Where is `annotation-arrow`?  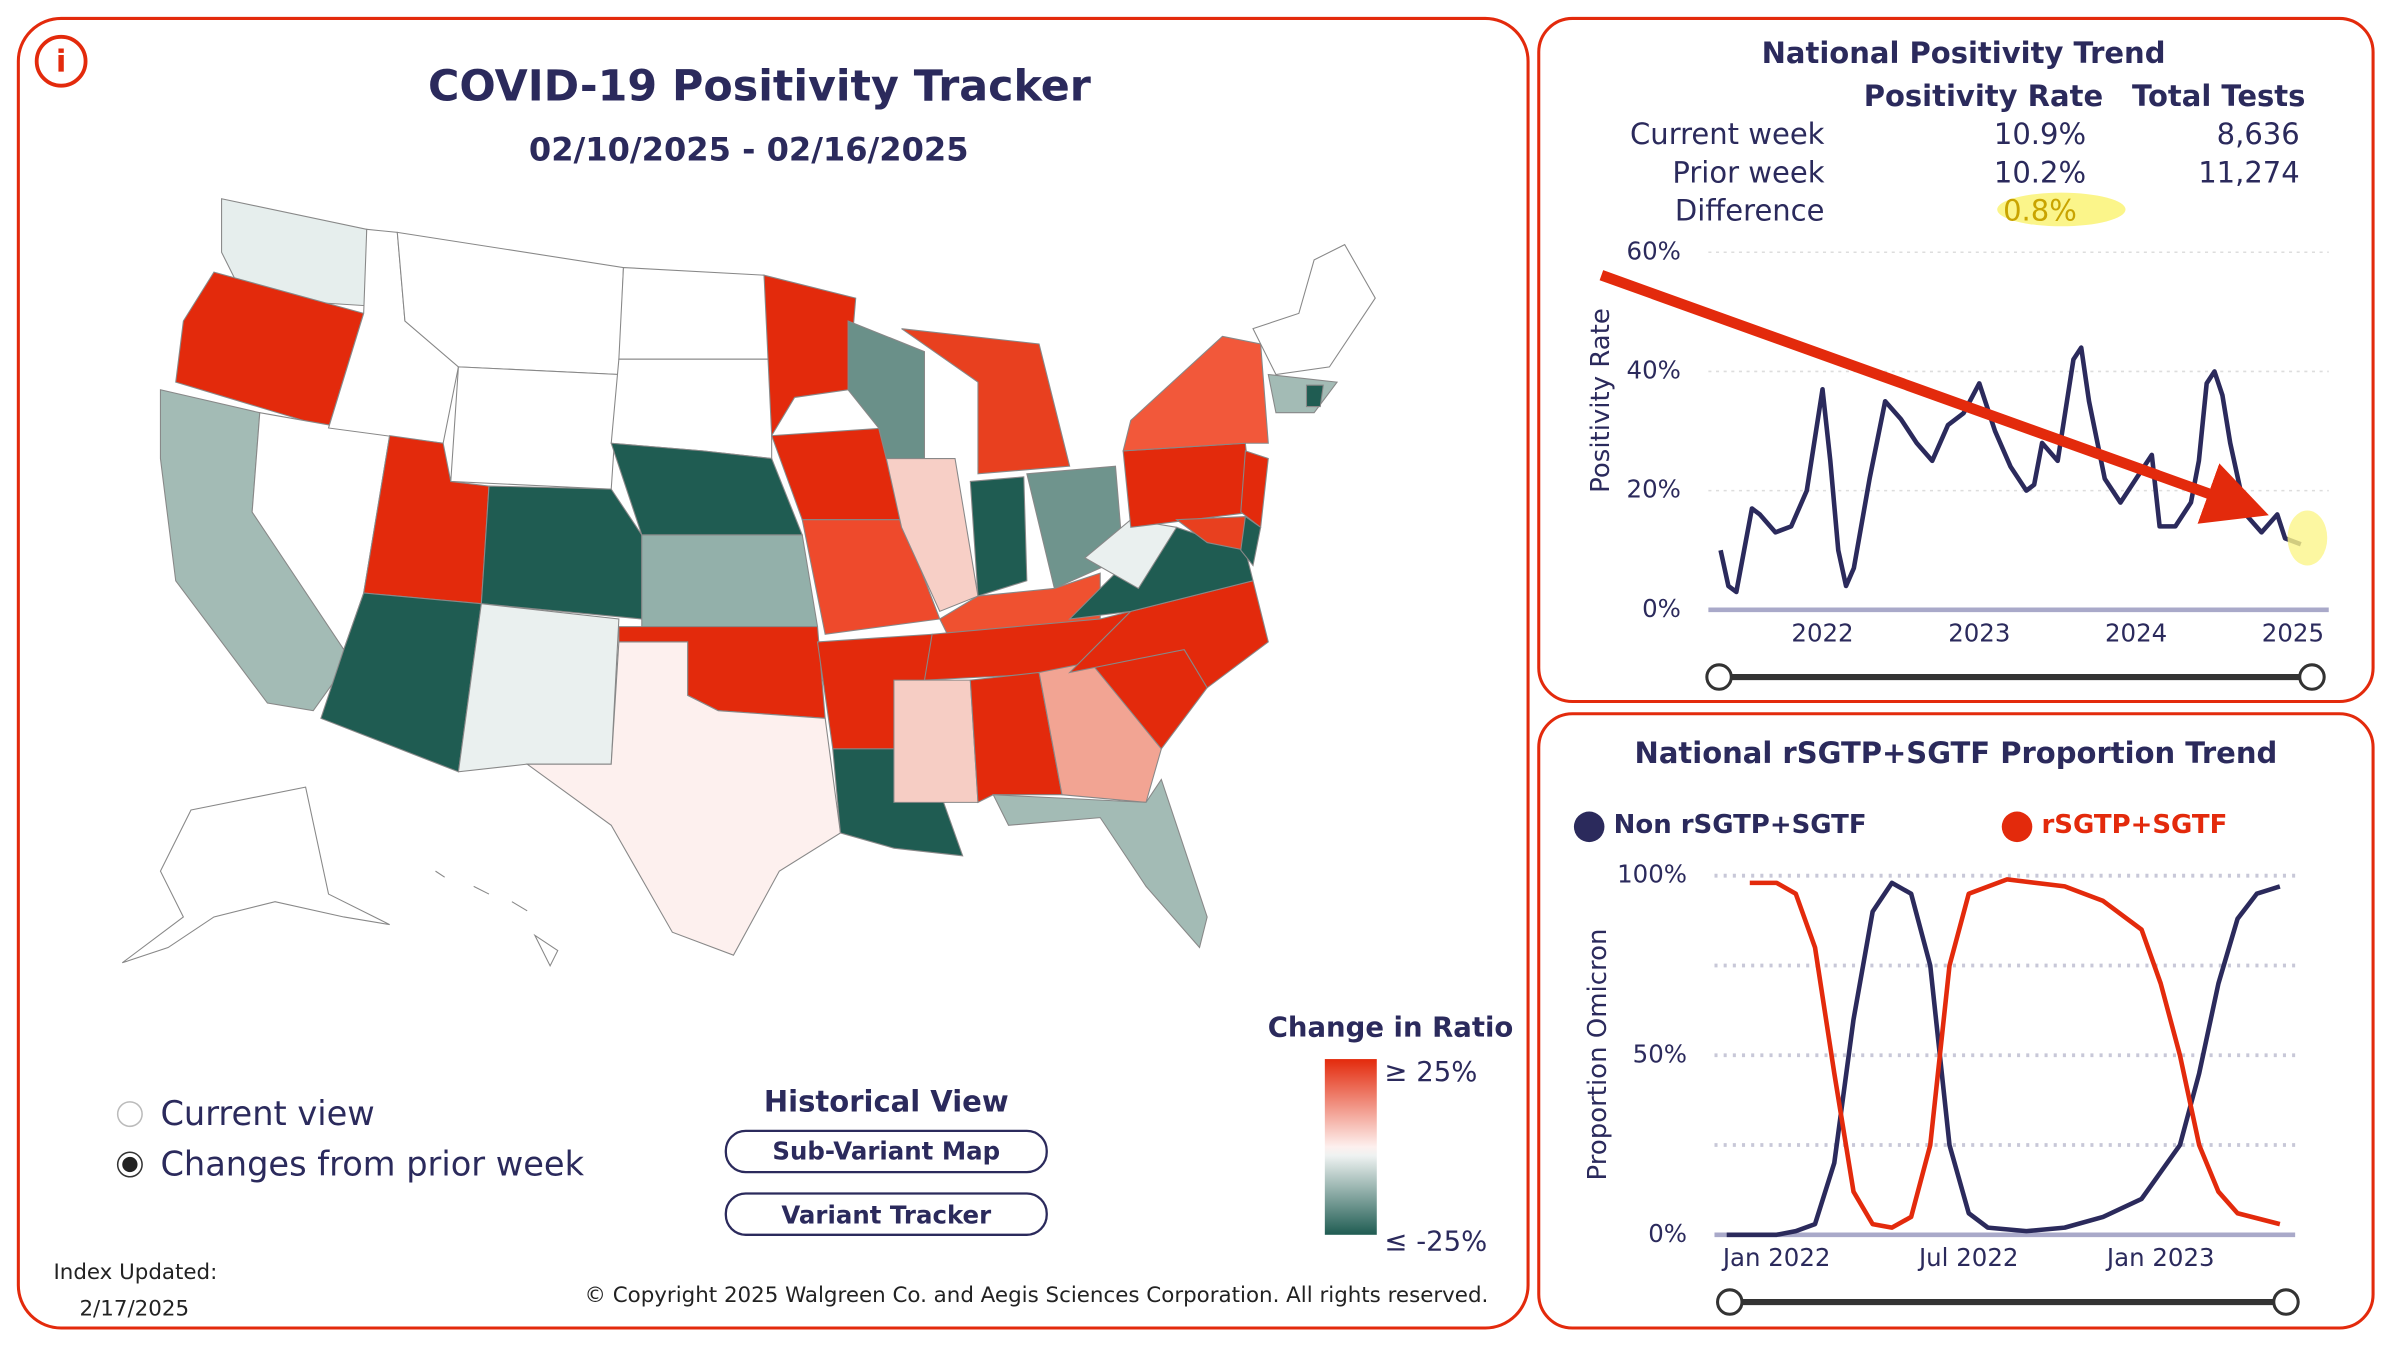 annotation-arrow is located at coordinates (1934, 397).